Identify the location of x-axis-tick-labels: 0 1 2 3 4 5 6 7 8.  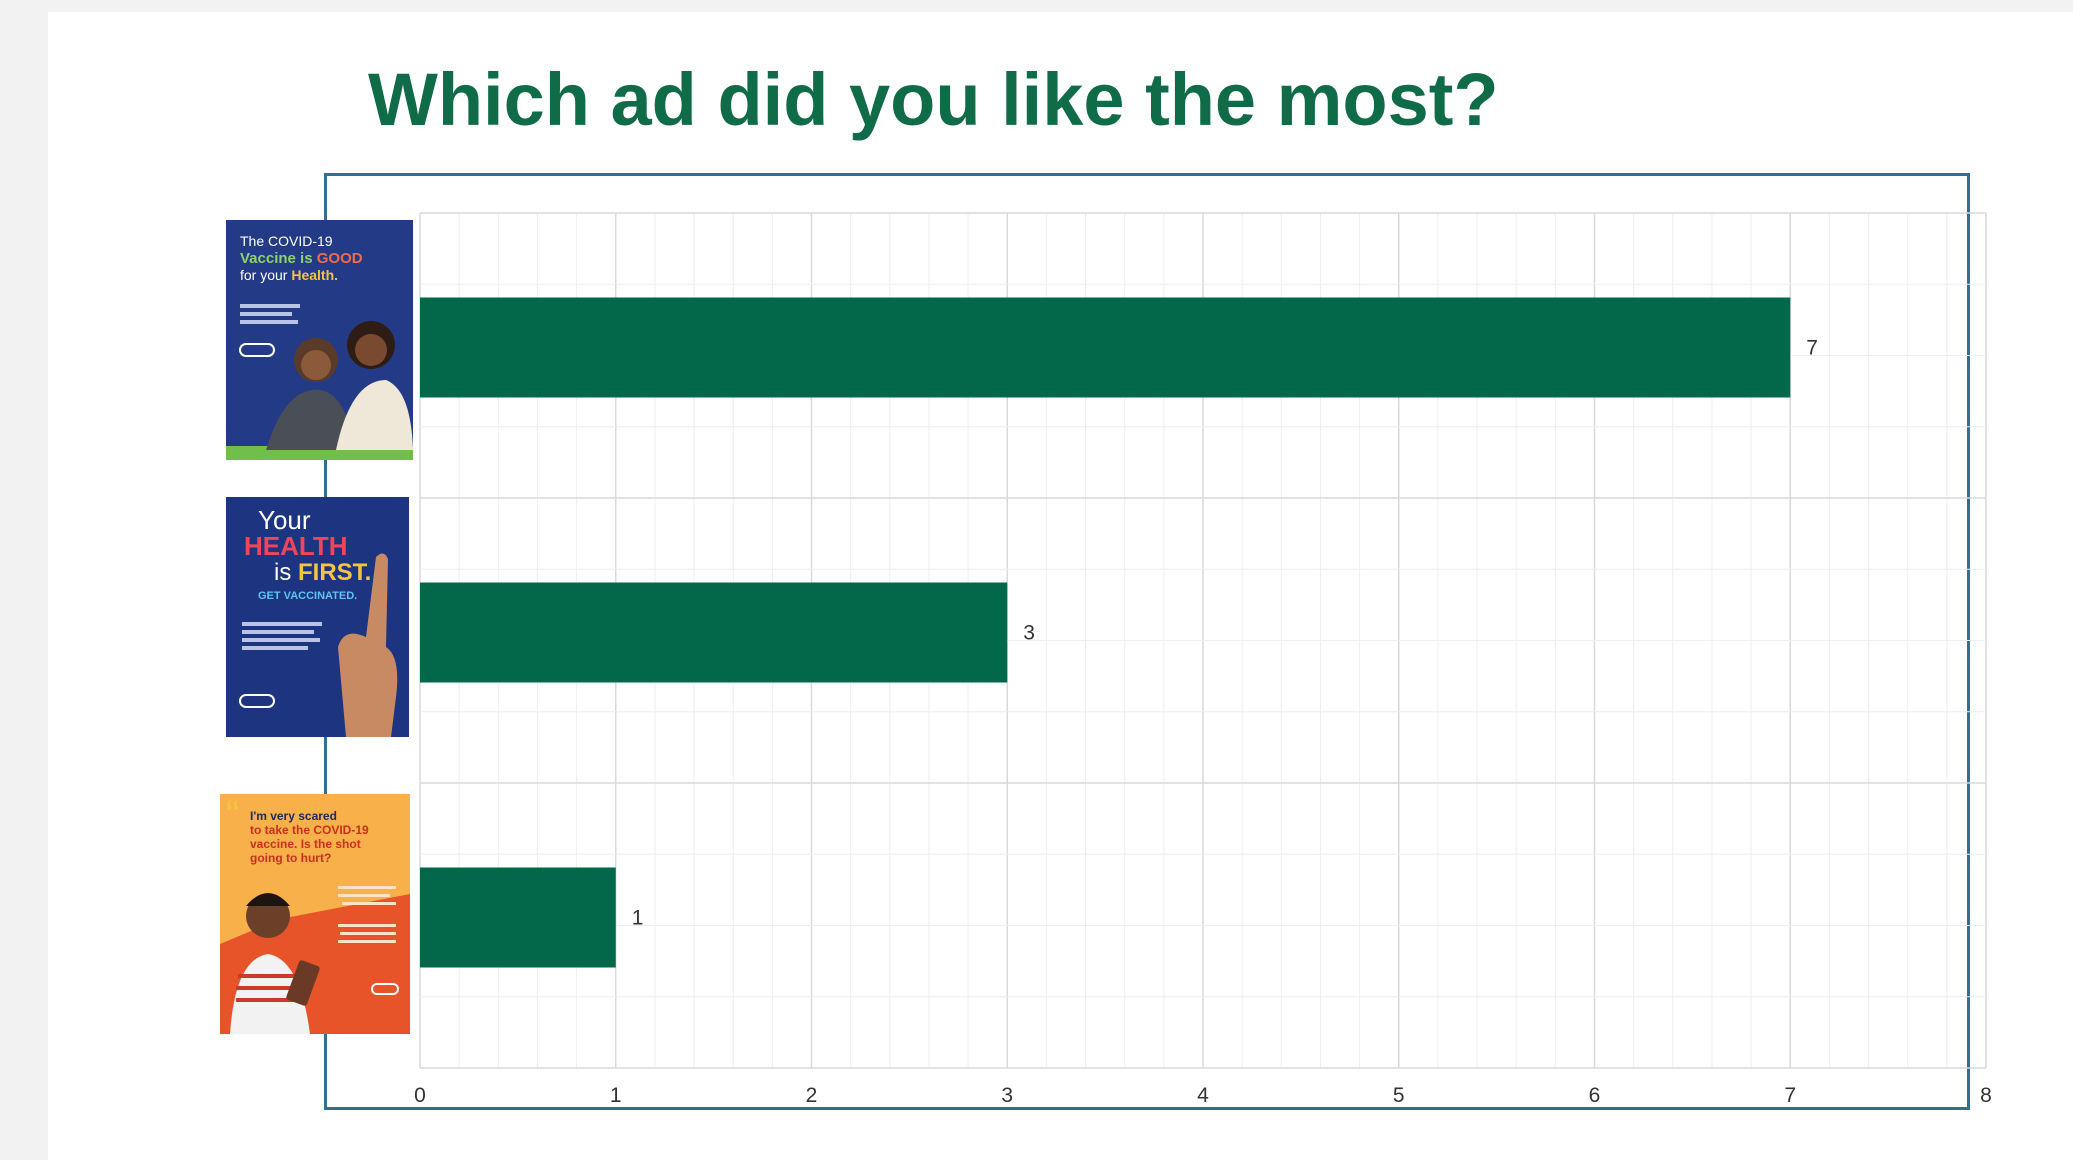
(1203, 1095).